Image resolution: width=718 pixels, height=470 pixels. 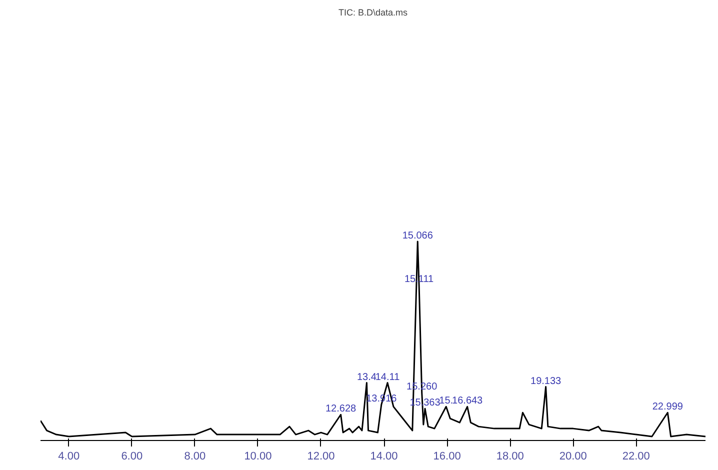 I want to click on x-tick-label: 14.00, so click(x=384, y=456).